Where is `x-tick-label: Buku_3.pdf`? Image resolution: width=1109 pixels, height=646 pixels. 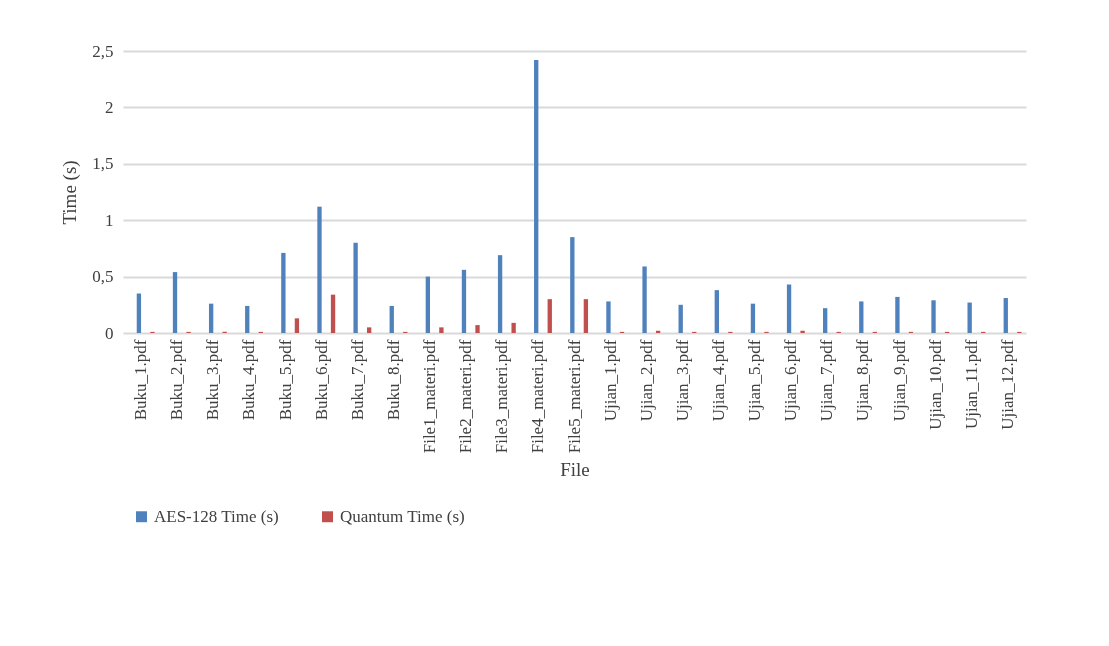
x-tick-label: Buku_3.pdf is located at coordinates (213, 380).